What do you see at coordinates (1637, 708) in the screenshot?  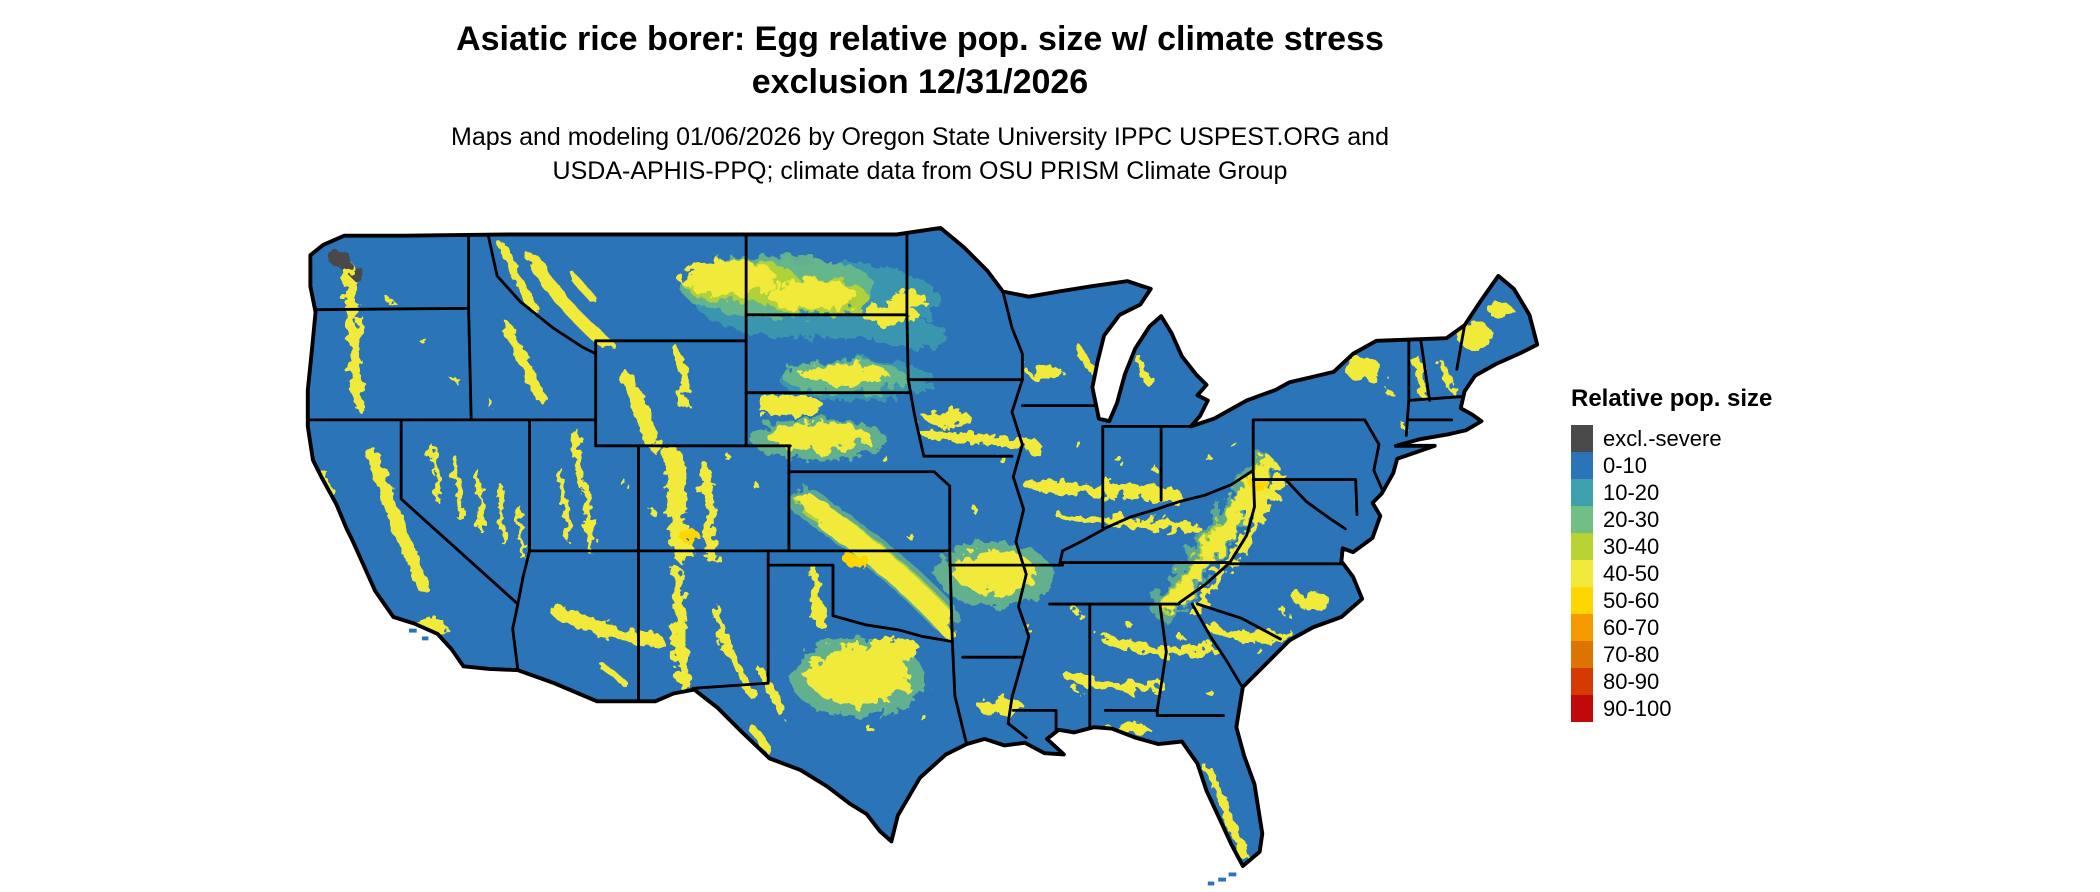 I see `legend-label: 90-100` at bounding box center [1637, 708].